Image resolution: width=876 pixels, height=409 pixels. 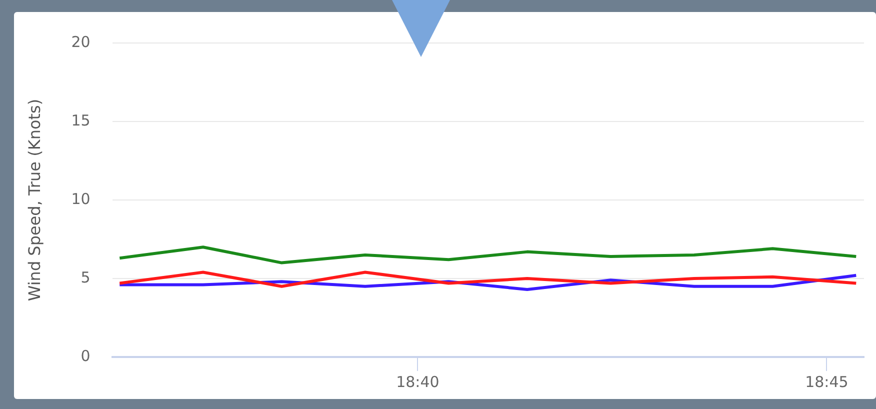 I want to click on y-tick-label: 10, so click(x=80, y=199).